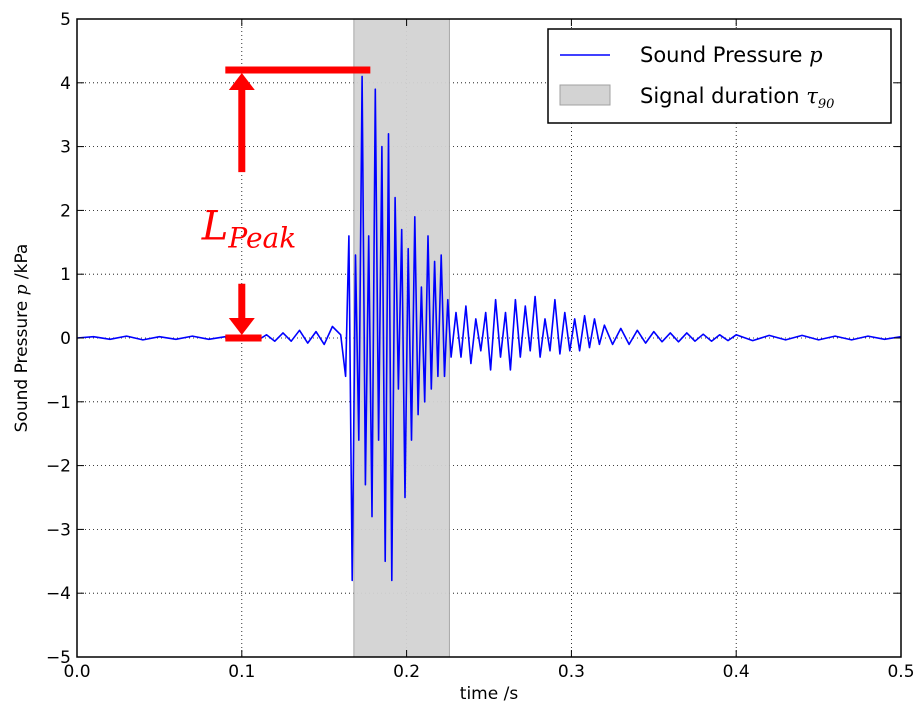 This screenshot has width=920, height=707. What do you see at coordinates (488, 672) in the screenshot?
I see `x-tick-labels: 0.0 0.1 0.2 0.3 0.4 0.5` at bounding box center [488, 672].